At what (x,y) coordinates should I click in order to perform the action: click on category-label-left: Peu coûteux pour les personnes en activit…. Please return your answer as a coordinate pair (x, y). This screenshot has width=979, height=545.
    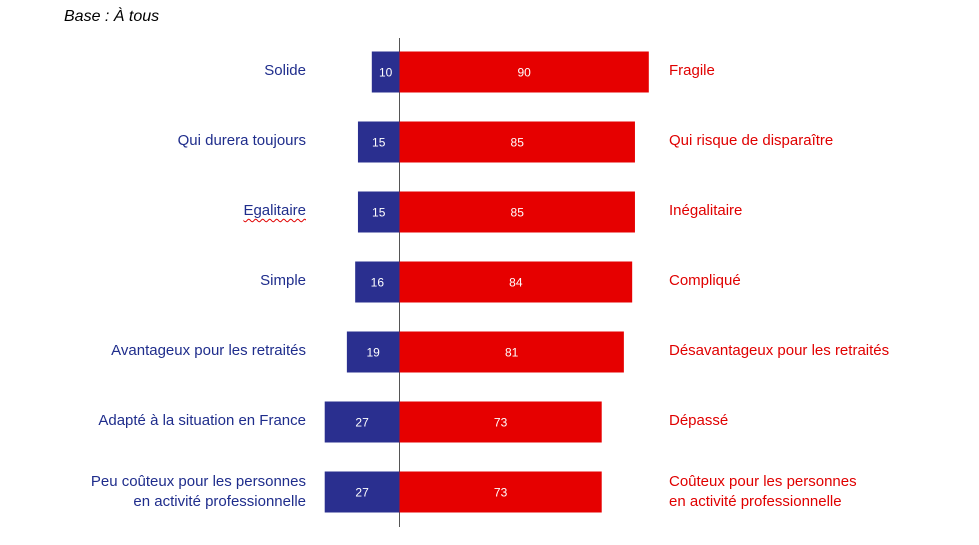
    Looking at the image, I should click on (198, 491).